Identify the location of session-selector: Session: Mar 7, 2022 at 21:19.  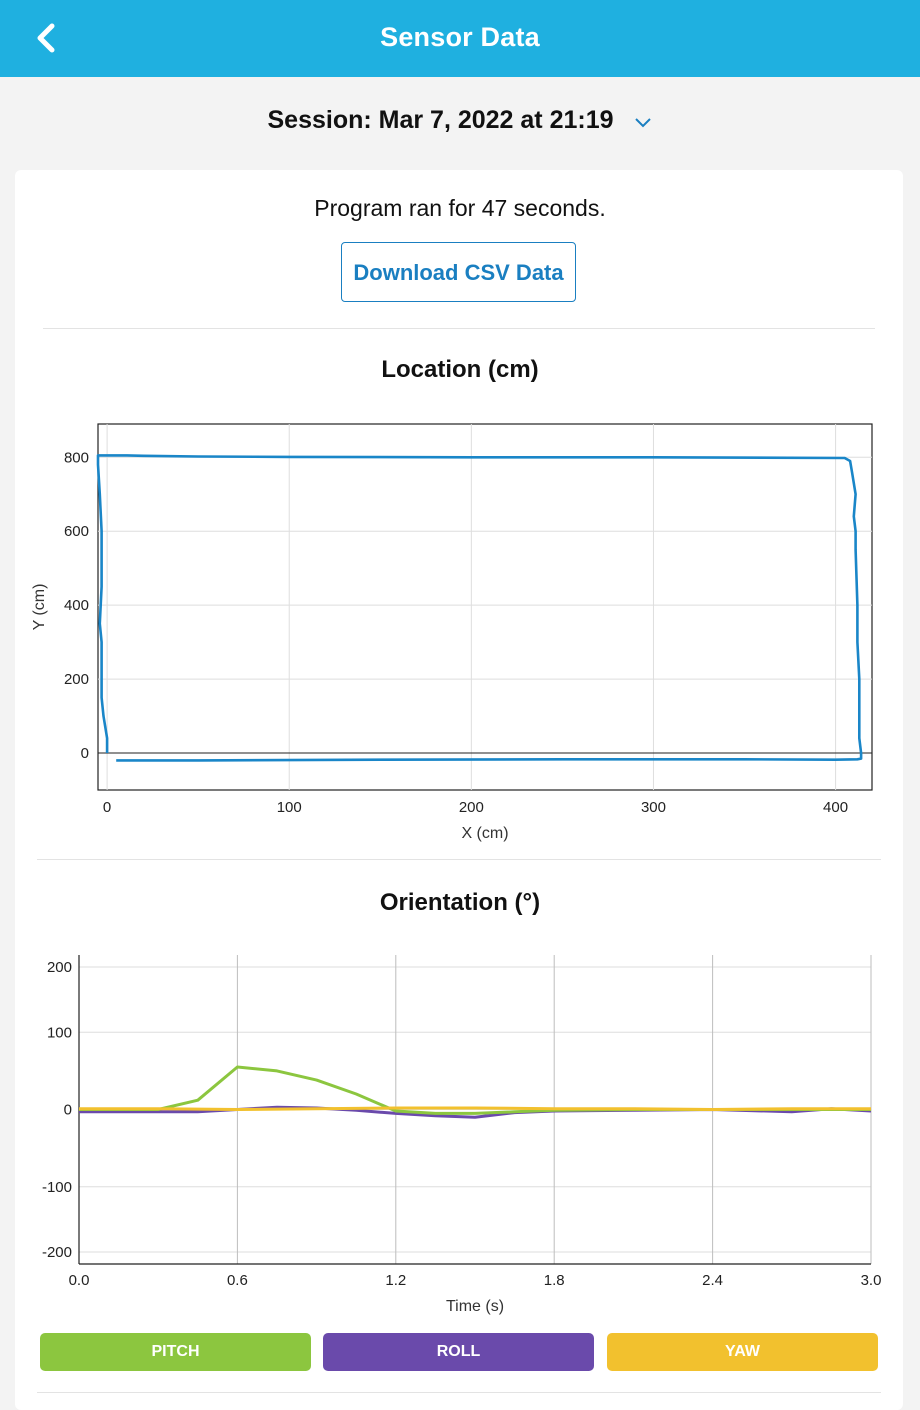
(460, 121).